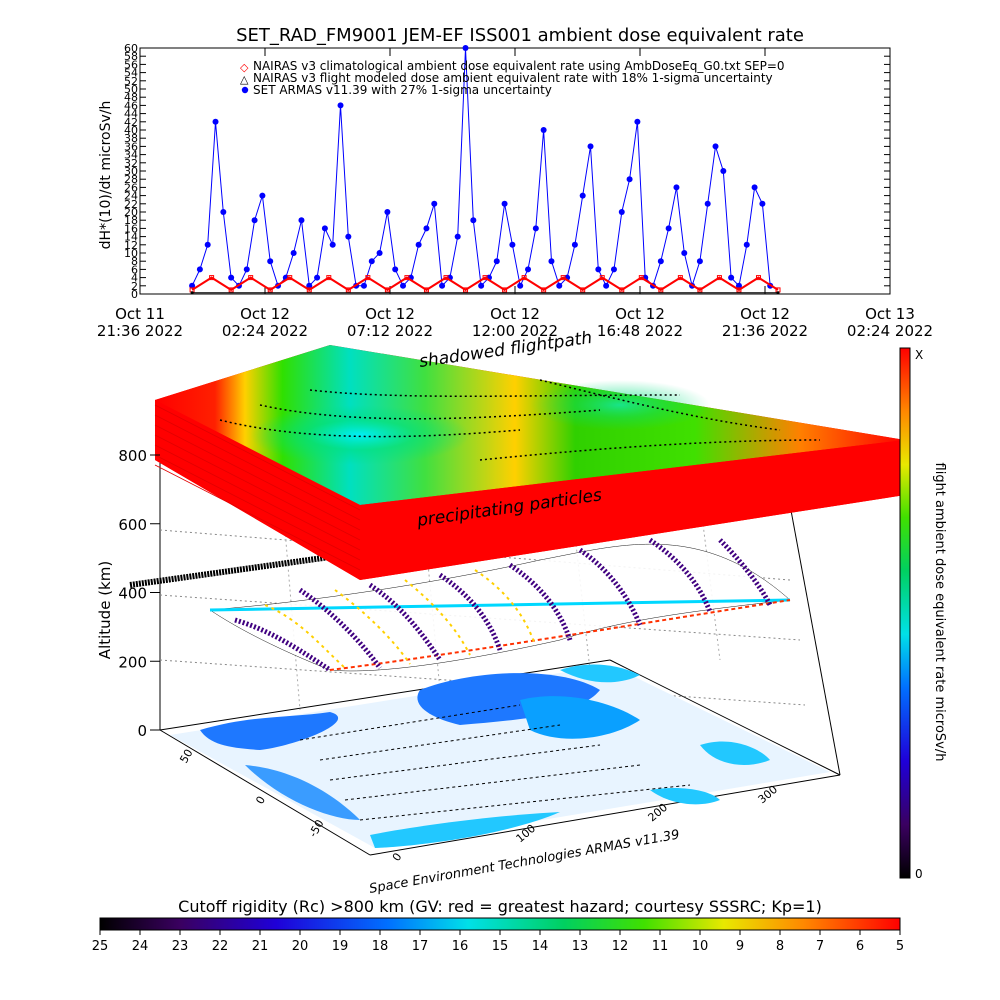 This screenshot has height=1000, width=1000. Describe the element at coordinates (134, 269) in the screenshot. I see `y-tick-label: 6` at that location.